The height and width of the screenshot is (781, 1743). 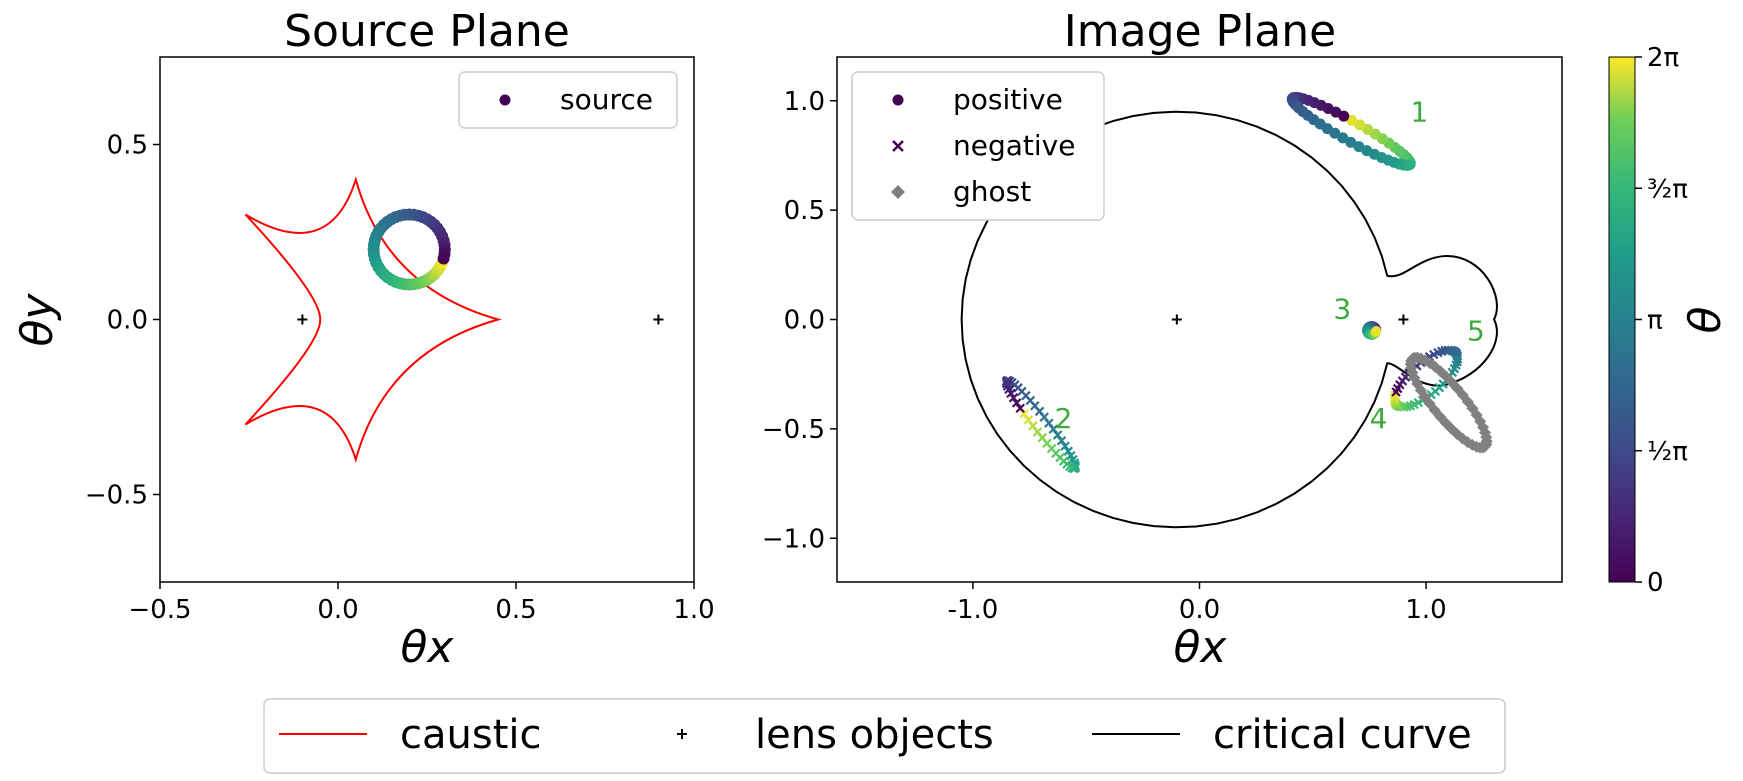 I want to click on figure-legend-box, so click(x=884, y=736).